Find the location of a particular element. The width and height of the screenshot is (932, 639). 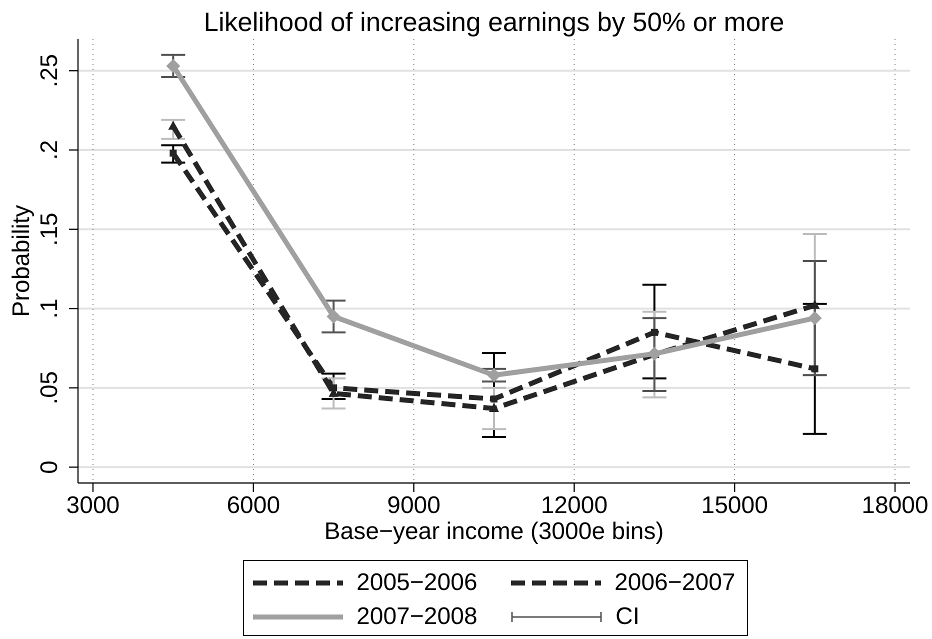

y-tick-label: .1 is located at coordinates (49, 308).